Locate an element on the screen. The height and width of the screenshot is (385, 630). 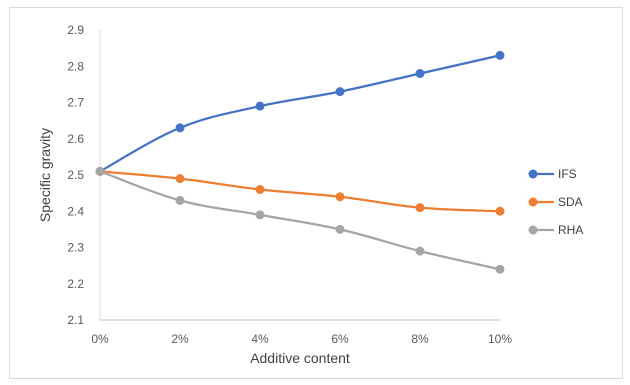
y-axis-title: Specific gravity is located at coordinates (45, 175).